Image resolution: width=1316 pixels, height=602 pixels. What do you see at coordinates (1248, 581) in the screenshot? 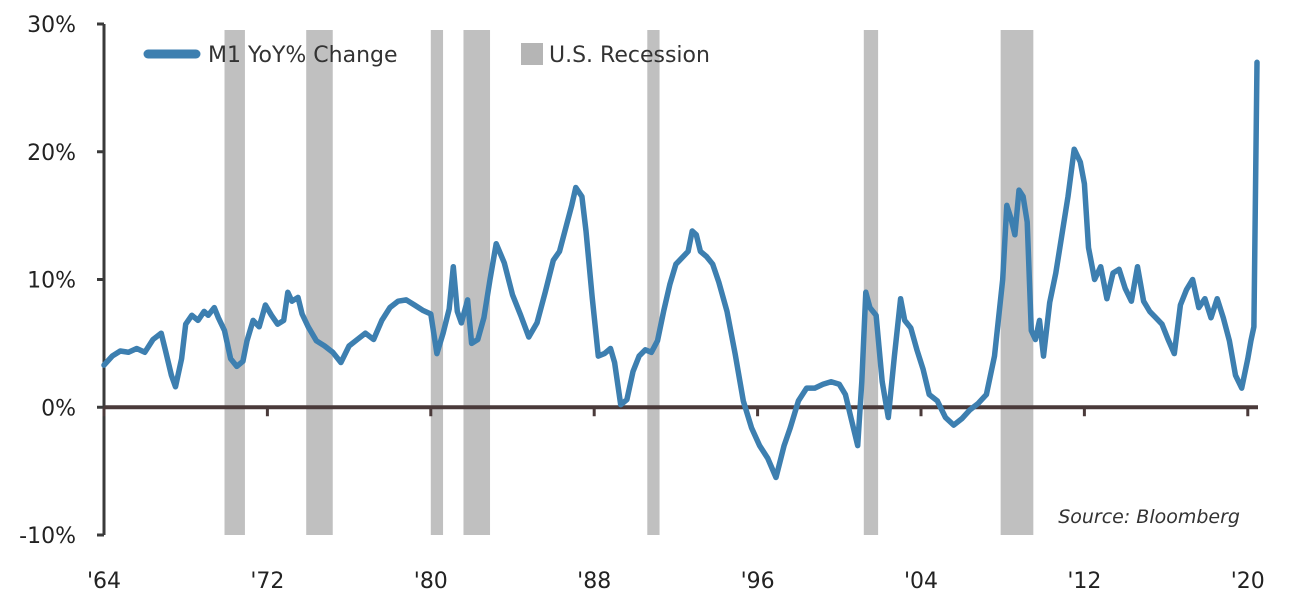
I see `x-tick-label: '20` at bounding box center [1248, 581].